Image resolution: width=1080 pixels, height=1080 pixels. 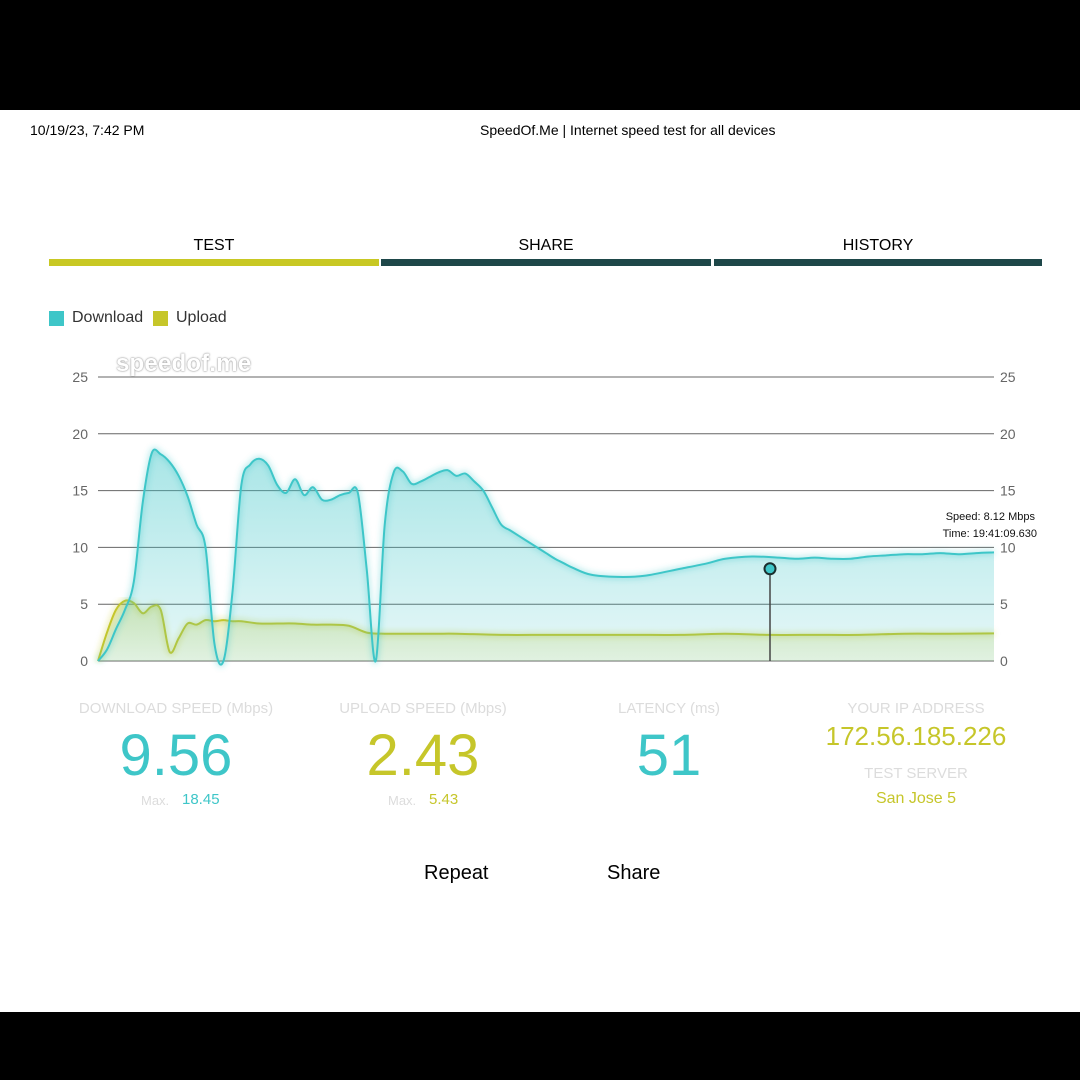 What do you see at coordinates (108, 317) in the screenshot?
I see `legend-download-label: Download` at bounding box center [108, 317].